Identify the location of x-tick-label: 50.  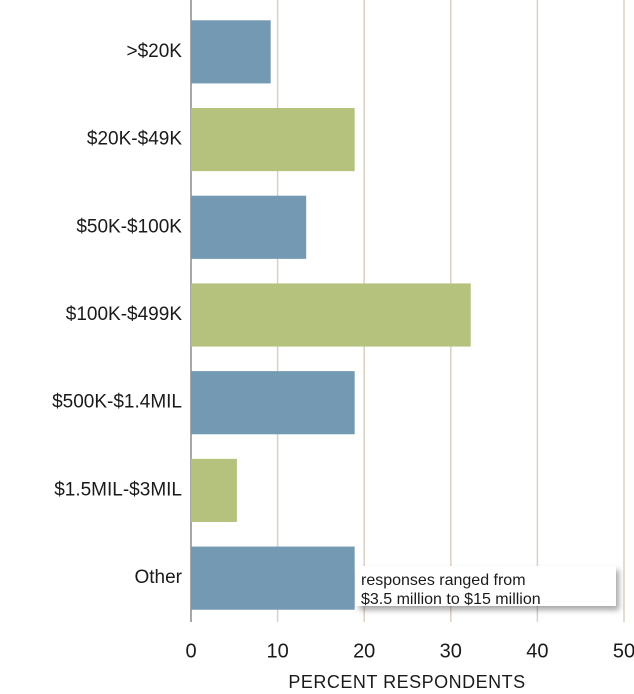
(623, 651).